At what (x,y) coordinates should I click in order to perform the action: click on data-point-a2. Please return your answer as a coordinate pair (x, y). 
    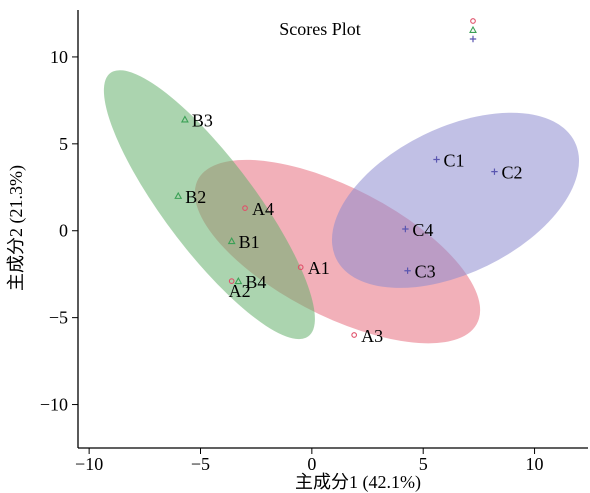
    Looking at the image, I should click on (231, 281).